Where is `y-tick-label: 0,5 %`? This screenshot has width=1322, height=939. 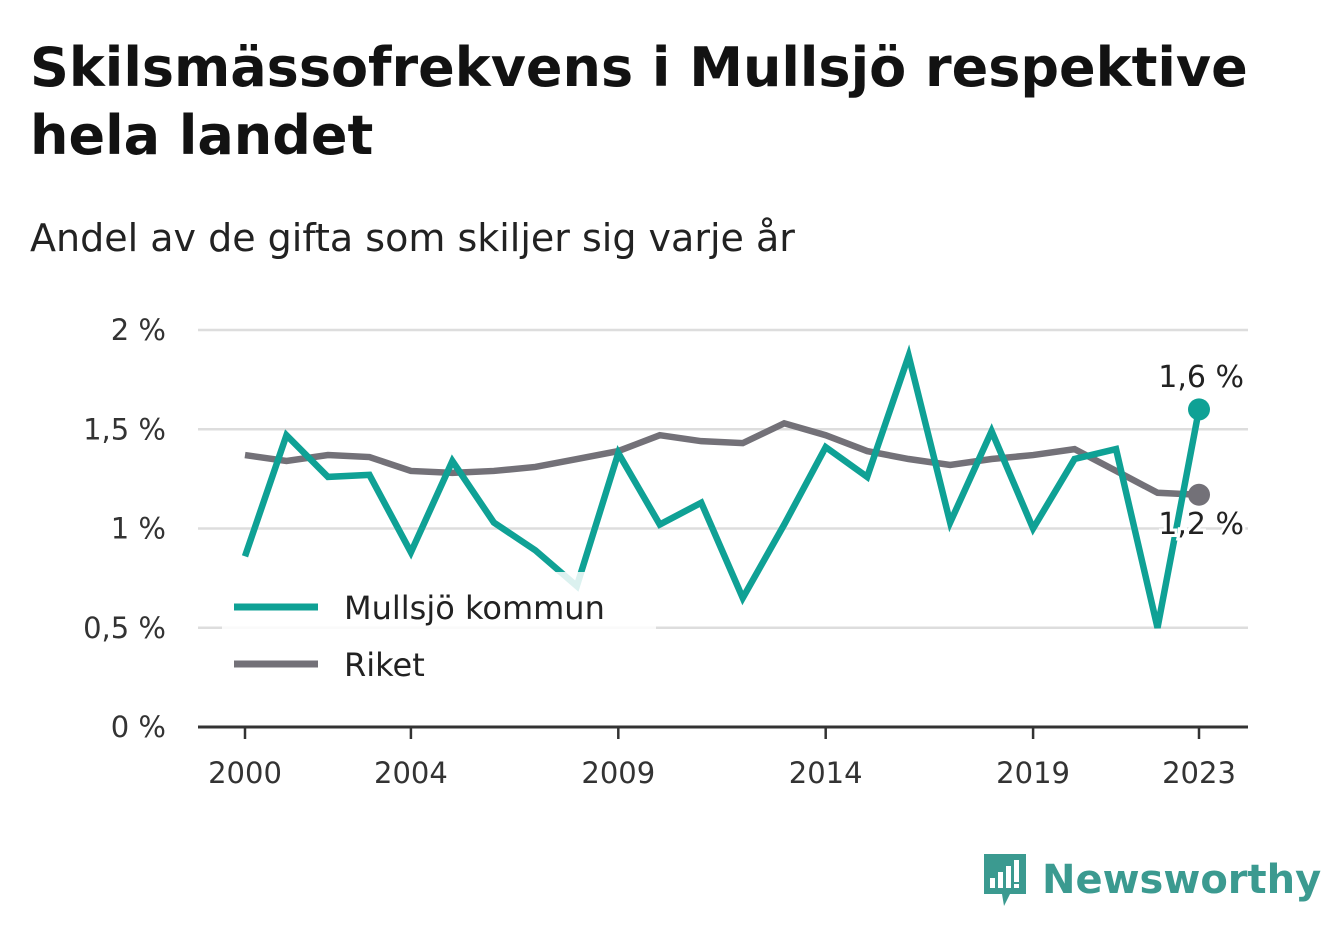 y-tick-label: 0,5 % is located at coordinates (124, 628).